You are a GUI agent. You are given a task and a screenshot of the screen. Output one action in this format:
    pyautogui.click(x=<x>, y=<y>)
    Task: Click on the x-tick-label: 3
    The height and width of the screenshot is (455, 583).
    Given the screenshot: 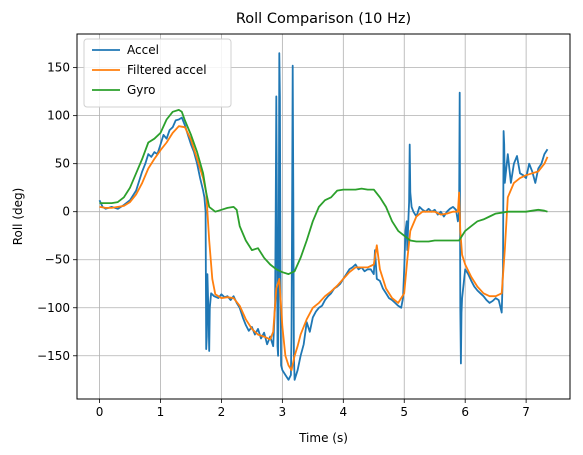 What is the action you would take?
    pyautogui.click(x=283, y=412)
    